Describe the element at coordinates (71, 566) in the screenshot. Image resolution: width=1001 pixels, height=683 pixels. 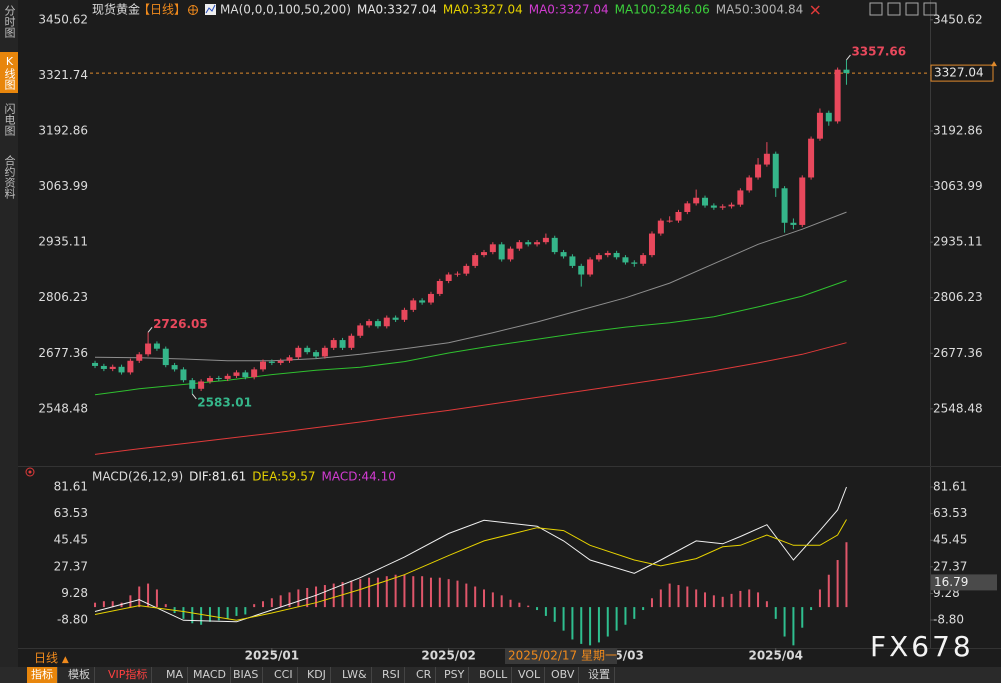
I see `y-tick-label: 27.37` at that location.